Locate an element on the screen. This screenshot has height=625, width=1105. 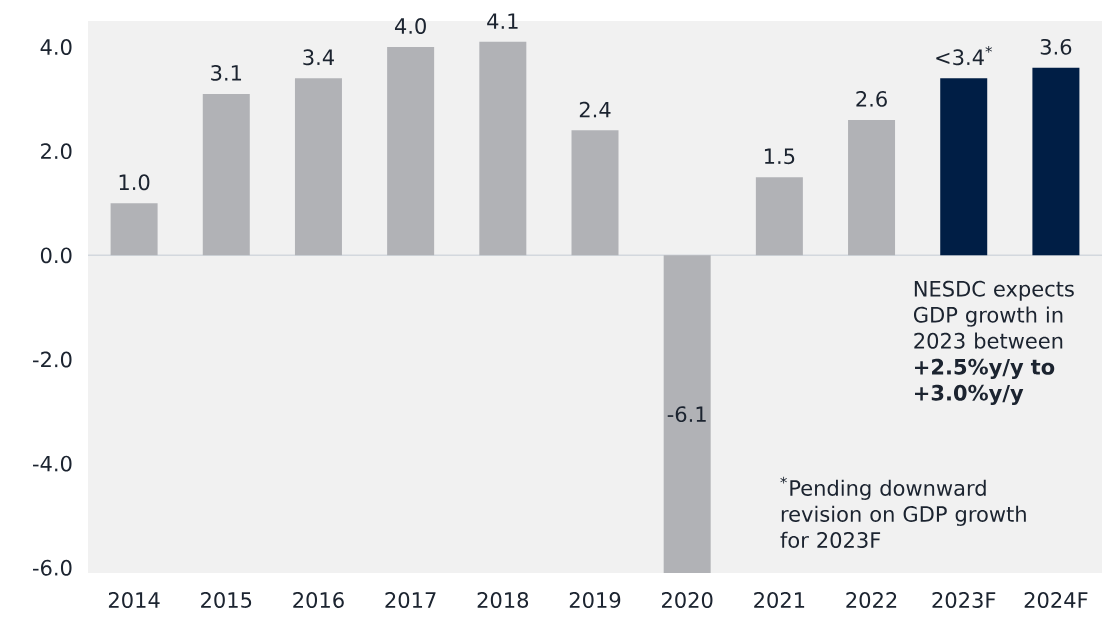
data-label: -6.1 is located at coordinates (686, 414).